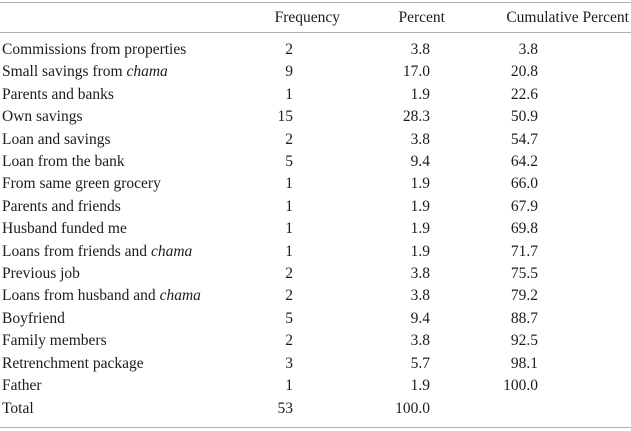  Describe the element at coordinates (315, 341) in the screenshot. I see `table-row: Family members 2 3.8 92.5` at that location.